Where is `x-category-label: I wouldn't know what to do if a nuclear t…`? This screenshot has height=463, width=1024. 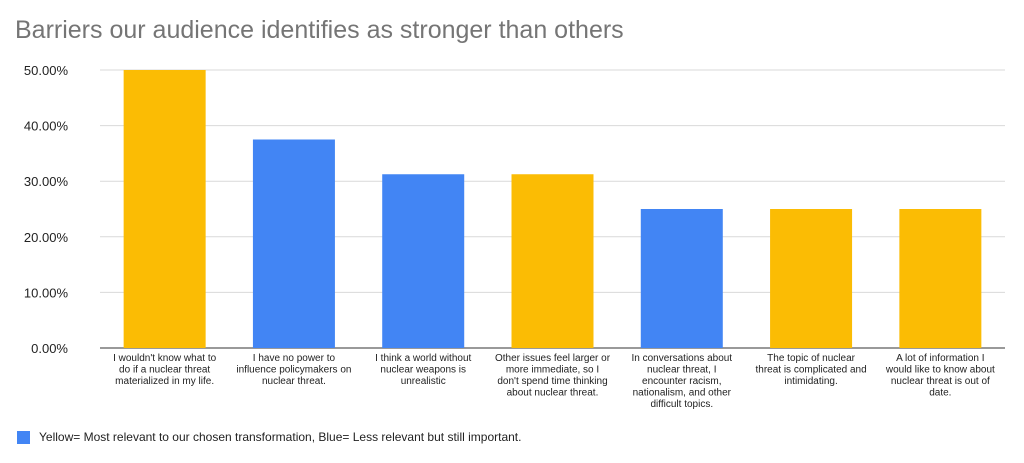 x-category-label: I wouldn't know what to do if a nuclear t… is located at coordinates (165, 370).